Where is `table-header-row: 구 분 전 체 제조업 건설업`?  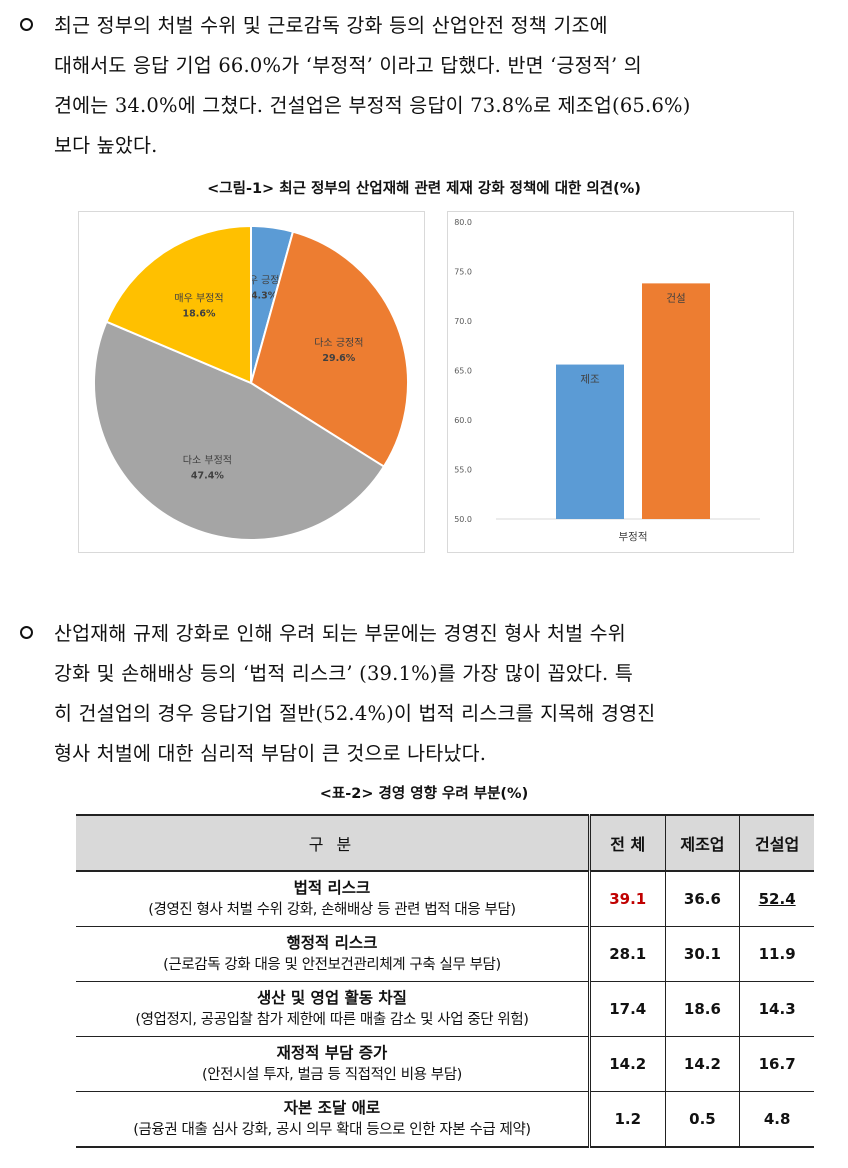 table-header-row: 구 분 전 체 제조업 건설업 is located at coordinates (445, 843).